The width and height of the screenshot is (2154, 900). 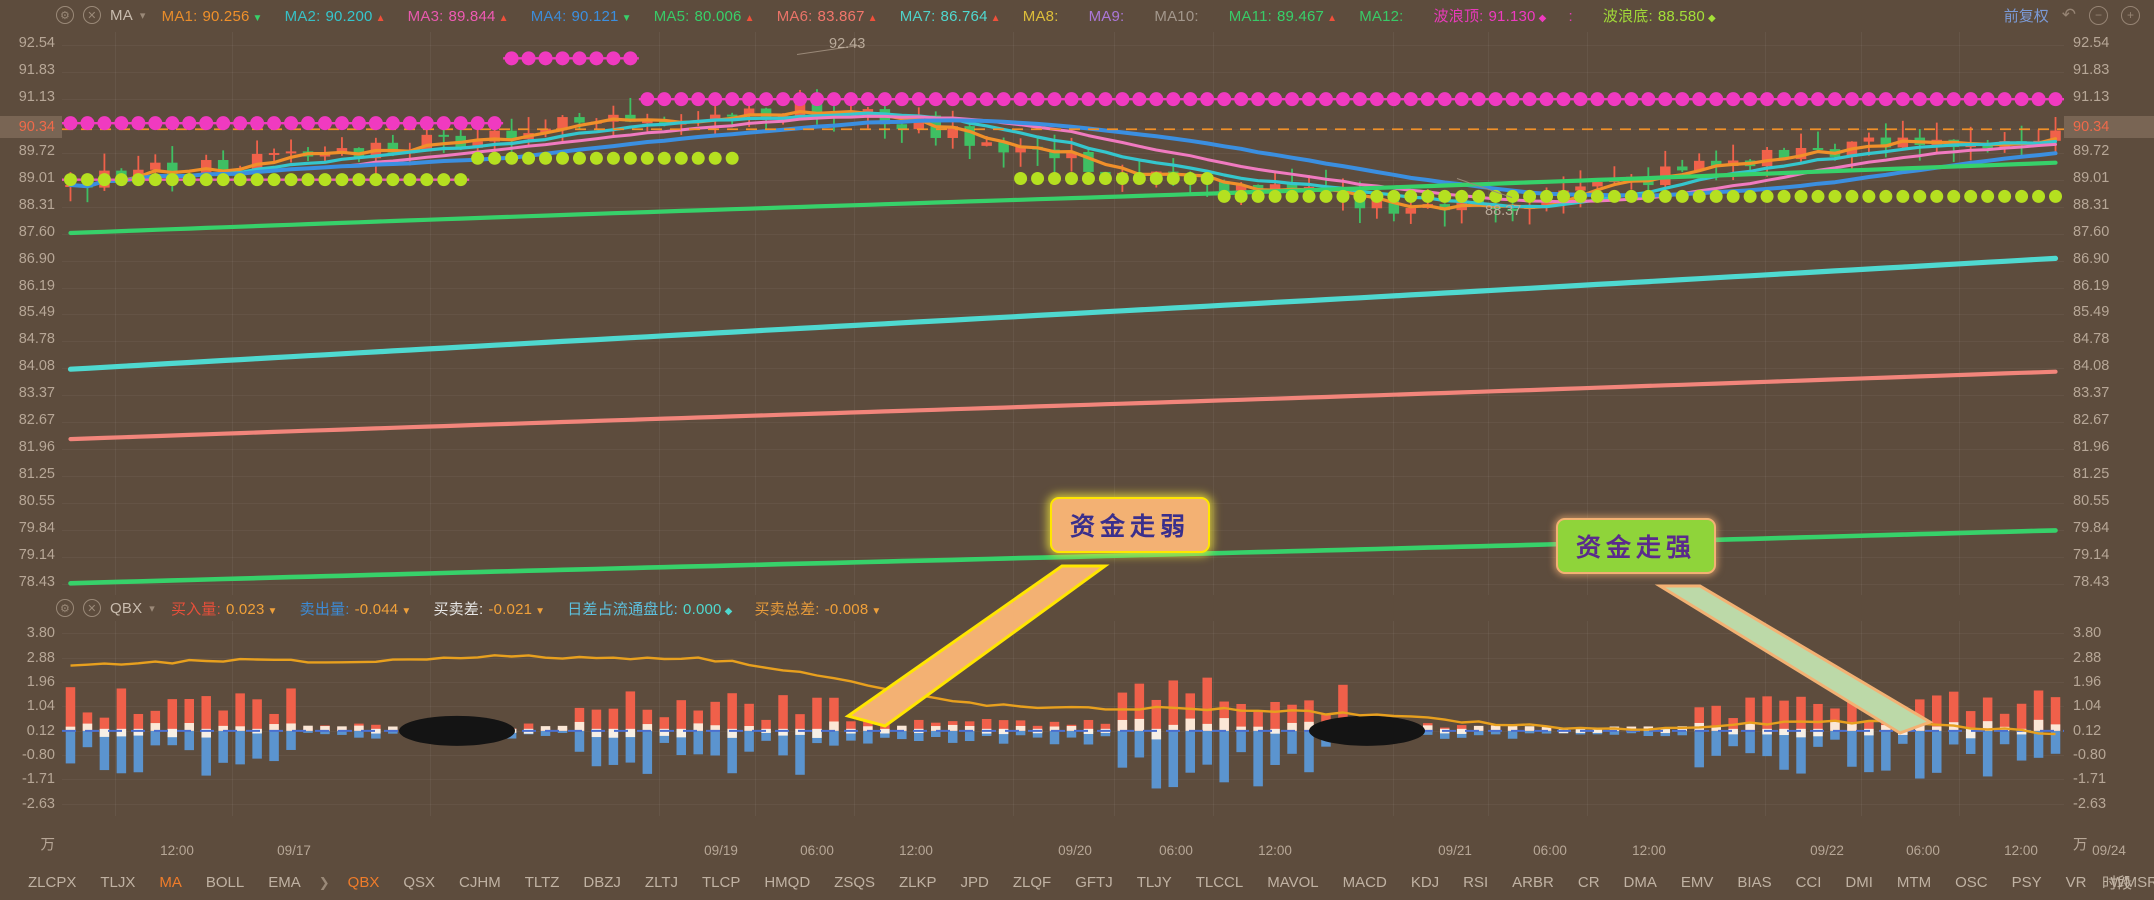 I want to click on date-tick-label: 09/20, so click(x=1075, y=850).